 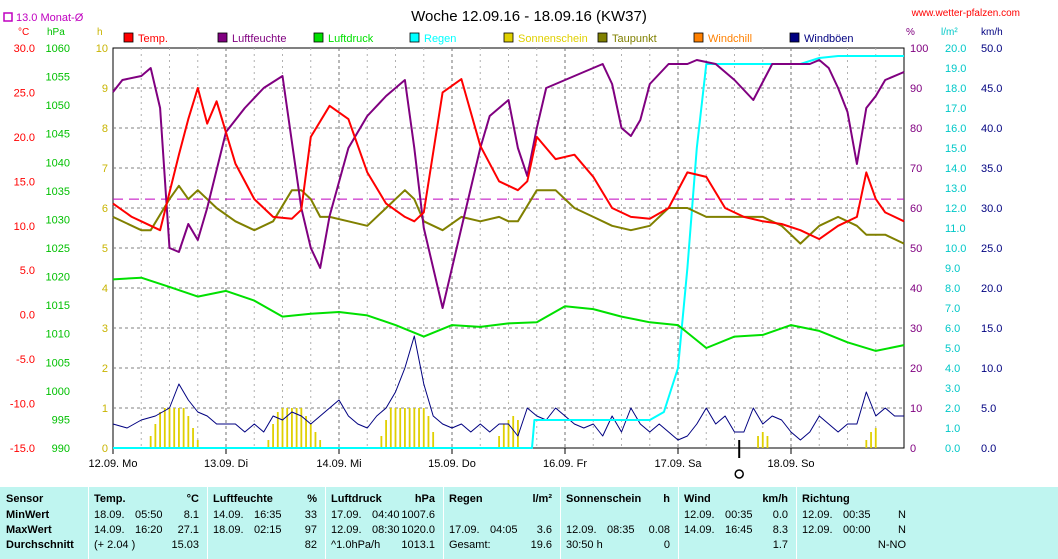 I want to click on chart-title: Woche 12.09.16 - 18.09.16 (KW37), so click(x=529, y=16).